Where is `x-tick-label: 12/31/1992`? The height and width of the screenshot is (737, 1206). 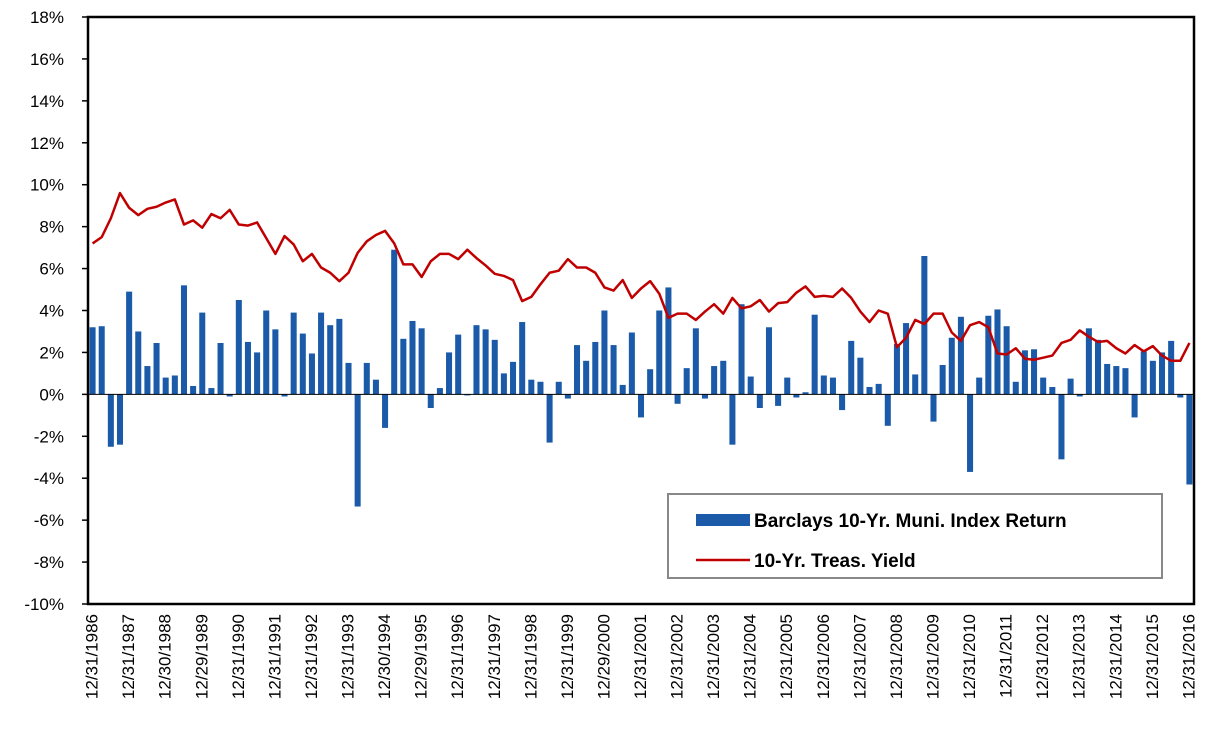 x-tick-label: 12/31/1992 is located at coordinates (311, 656).